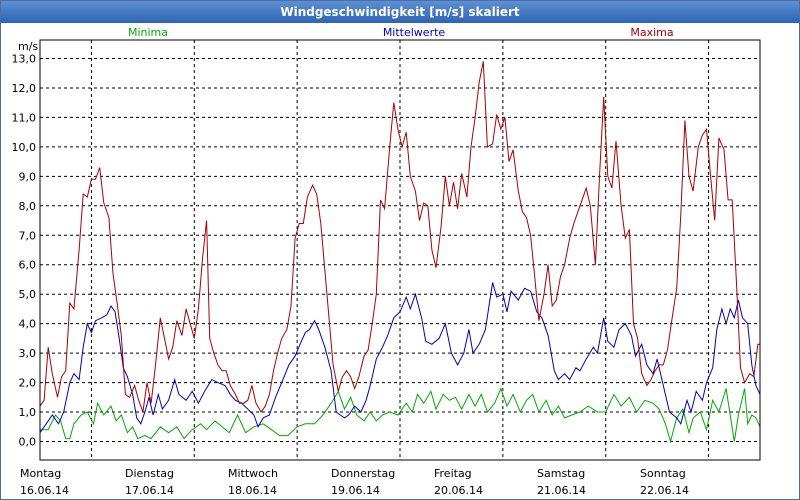  Describe the element at coordinates (24, 88) in the screenshot. I see `y-tick-label: 12,0` at that location.